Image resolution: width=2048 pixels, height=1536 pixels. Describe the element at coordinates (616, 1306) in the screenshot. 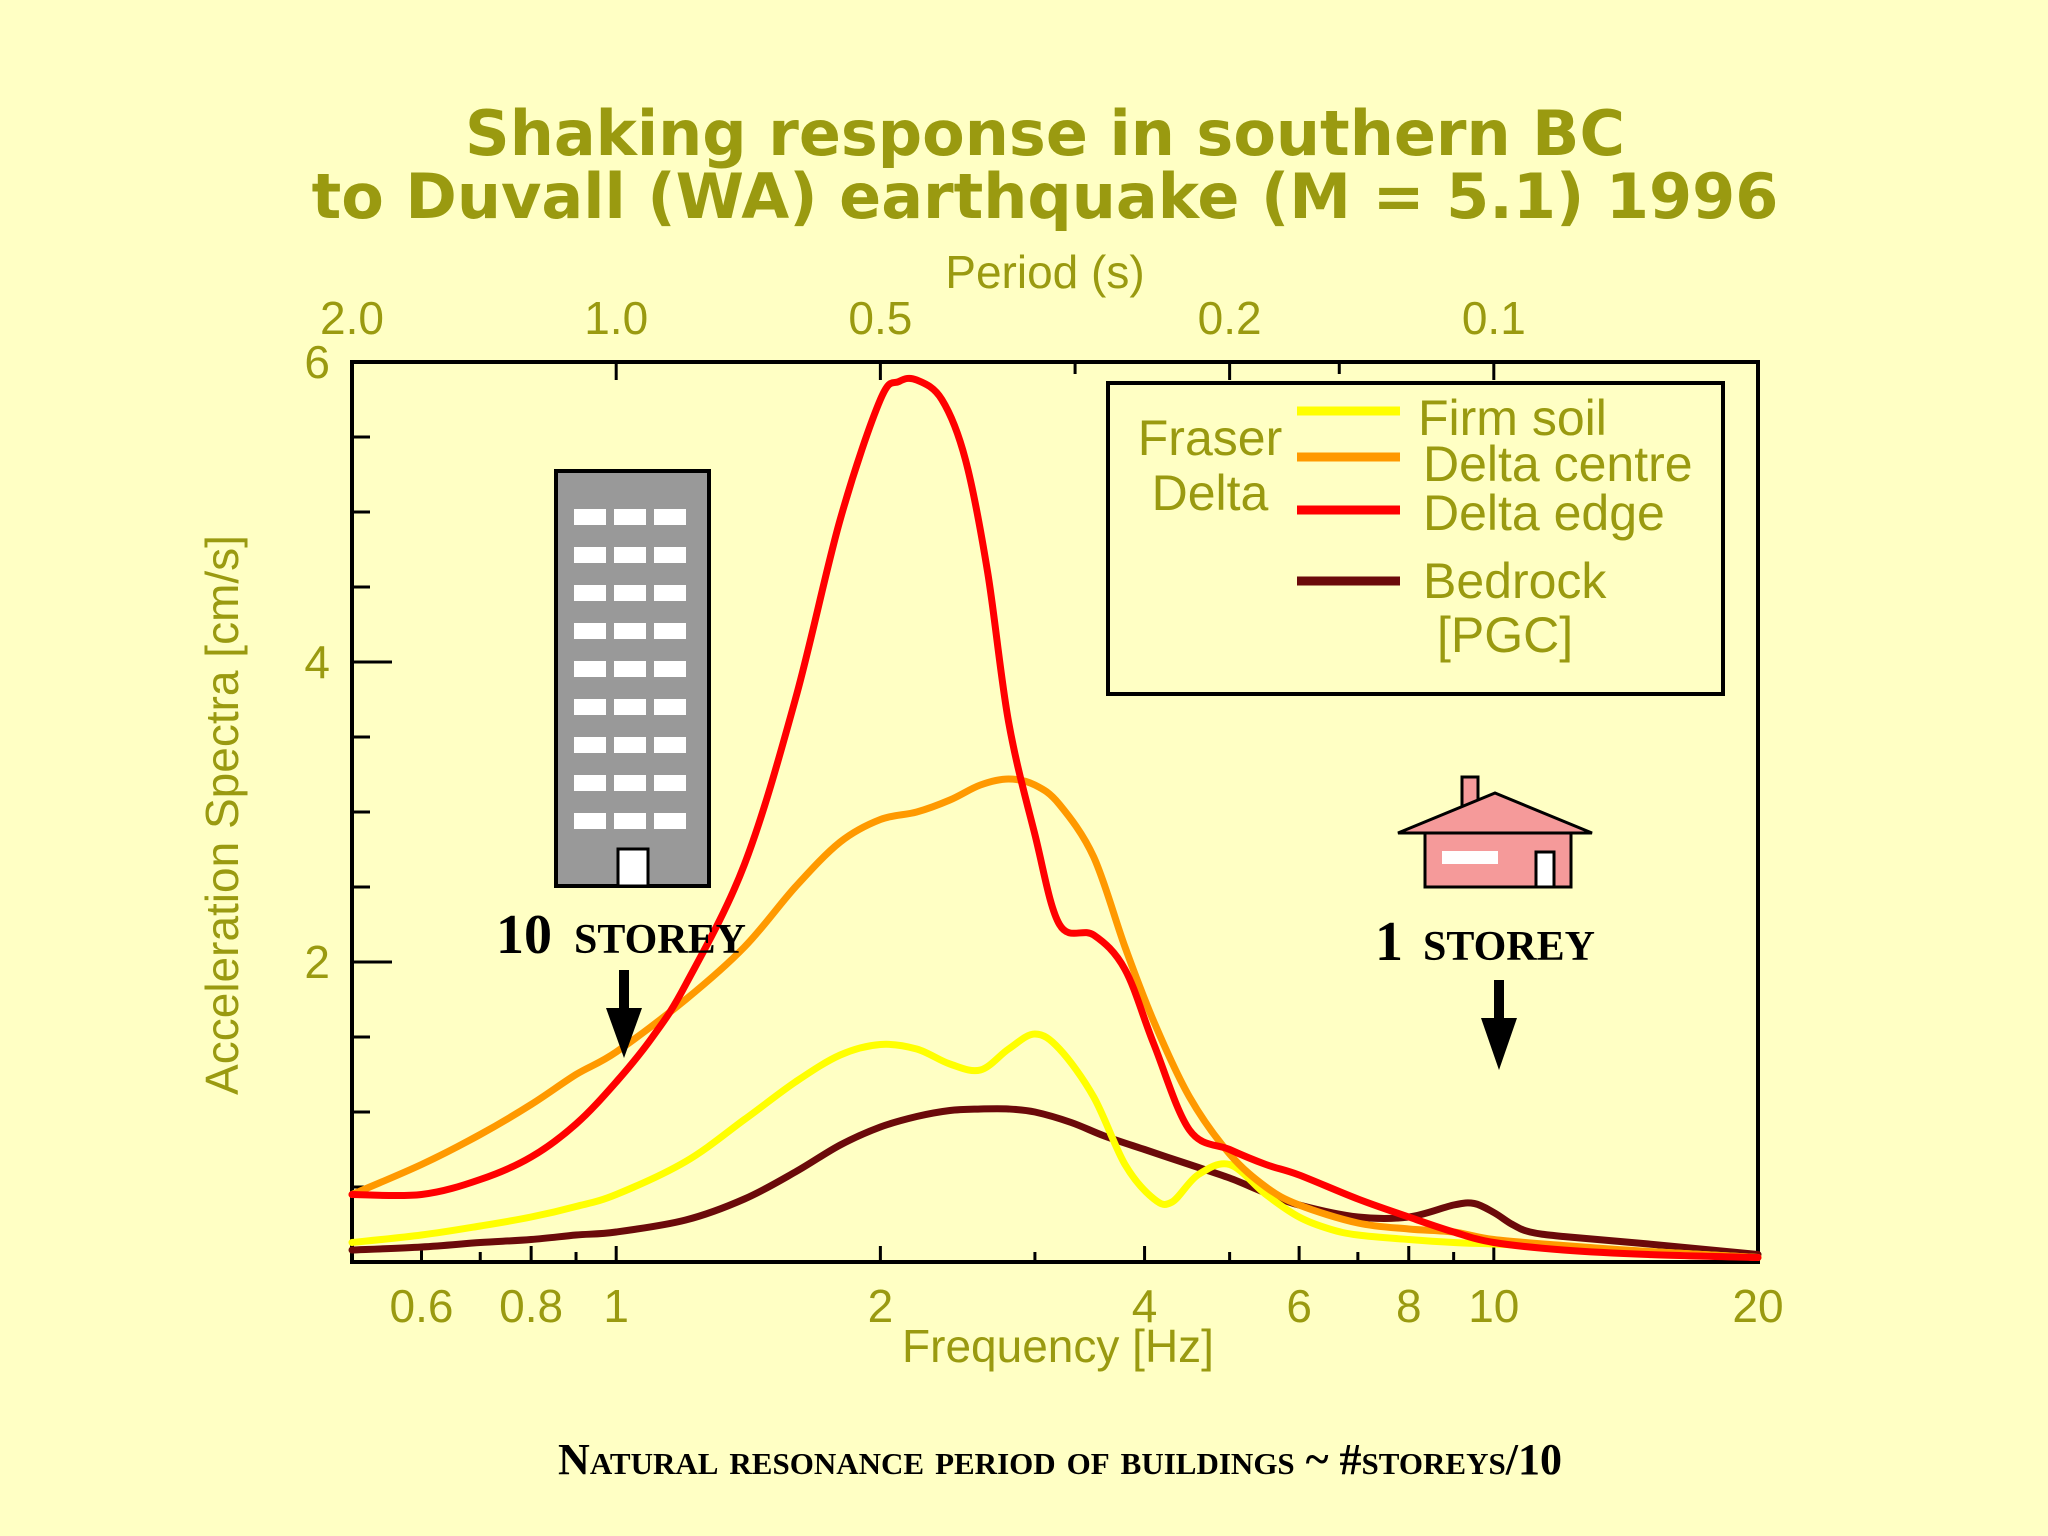

I see `x-tick-label: 1` at that location.